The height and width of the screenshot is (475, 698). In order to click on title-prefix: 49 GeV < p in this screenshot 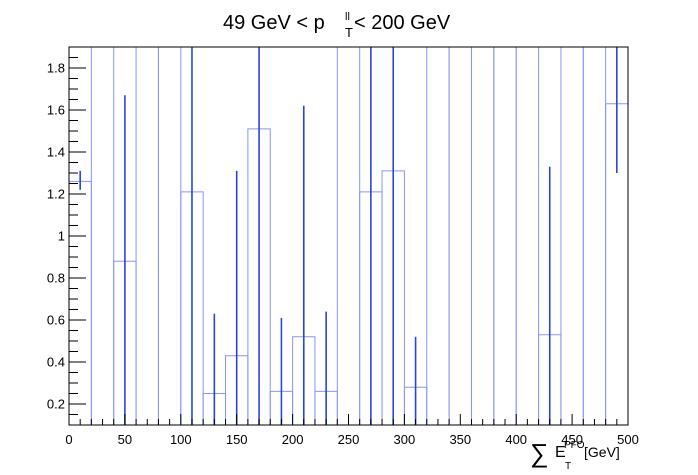, I will do `click(274, 23)`.